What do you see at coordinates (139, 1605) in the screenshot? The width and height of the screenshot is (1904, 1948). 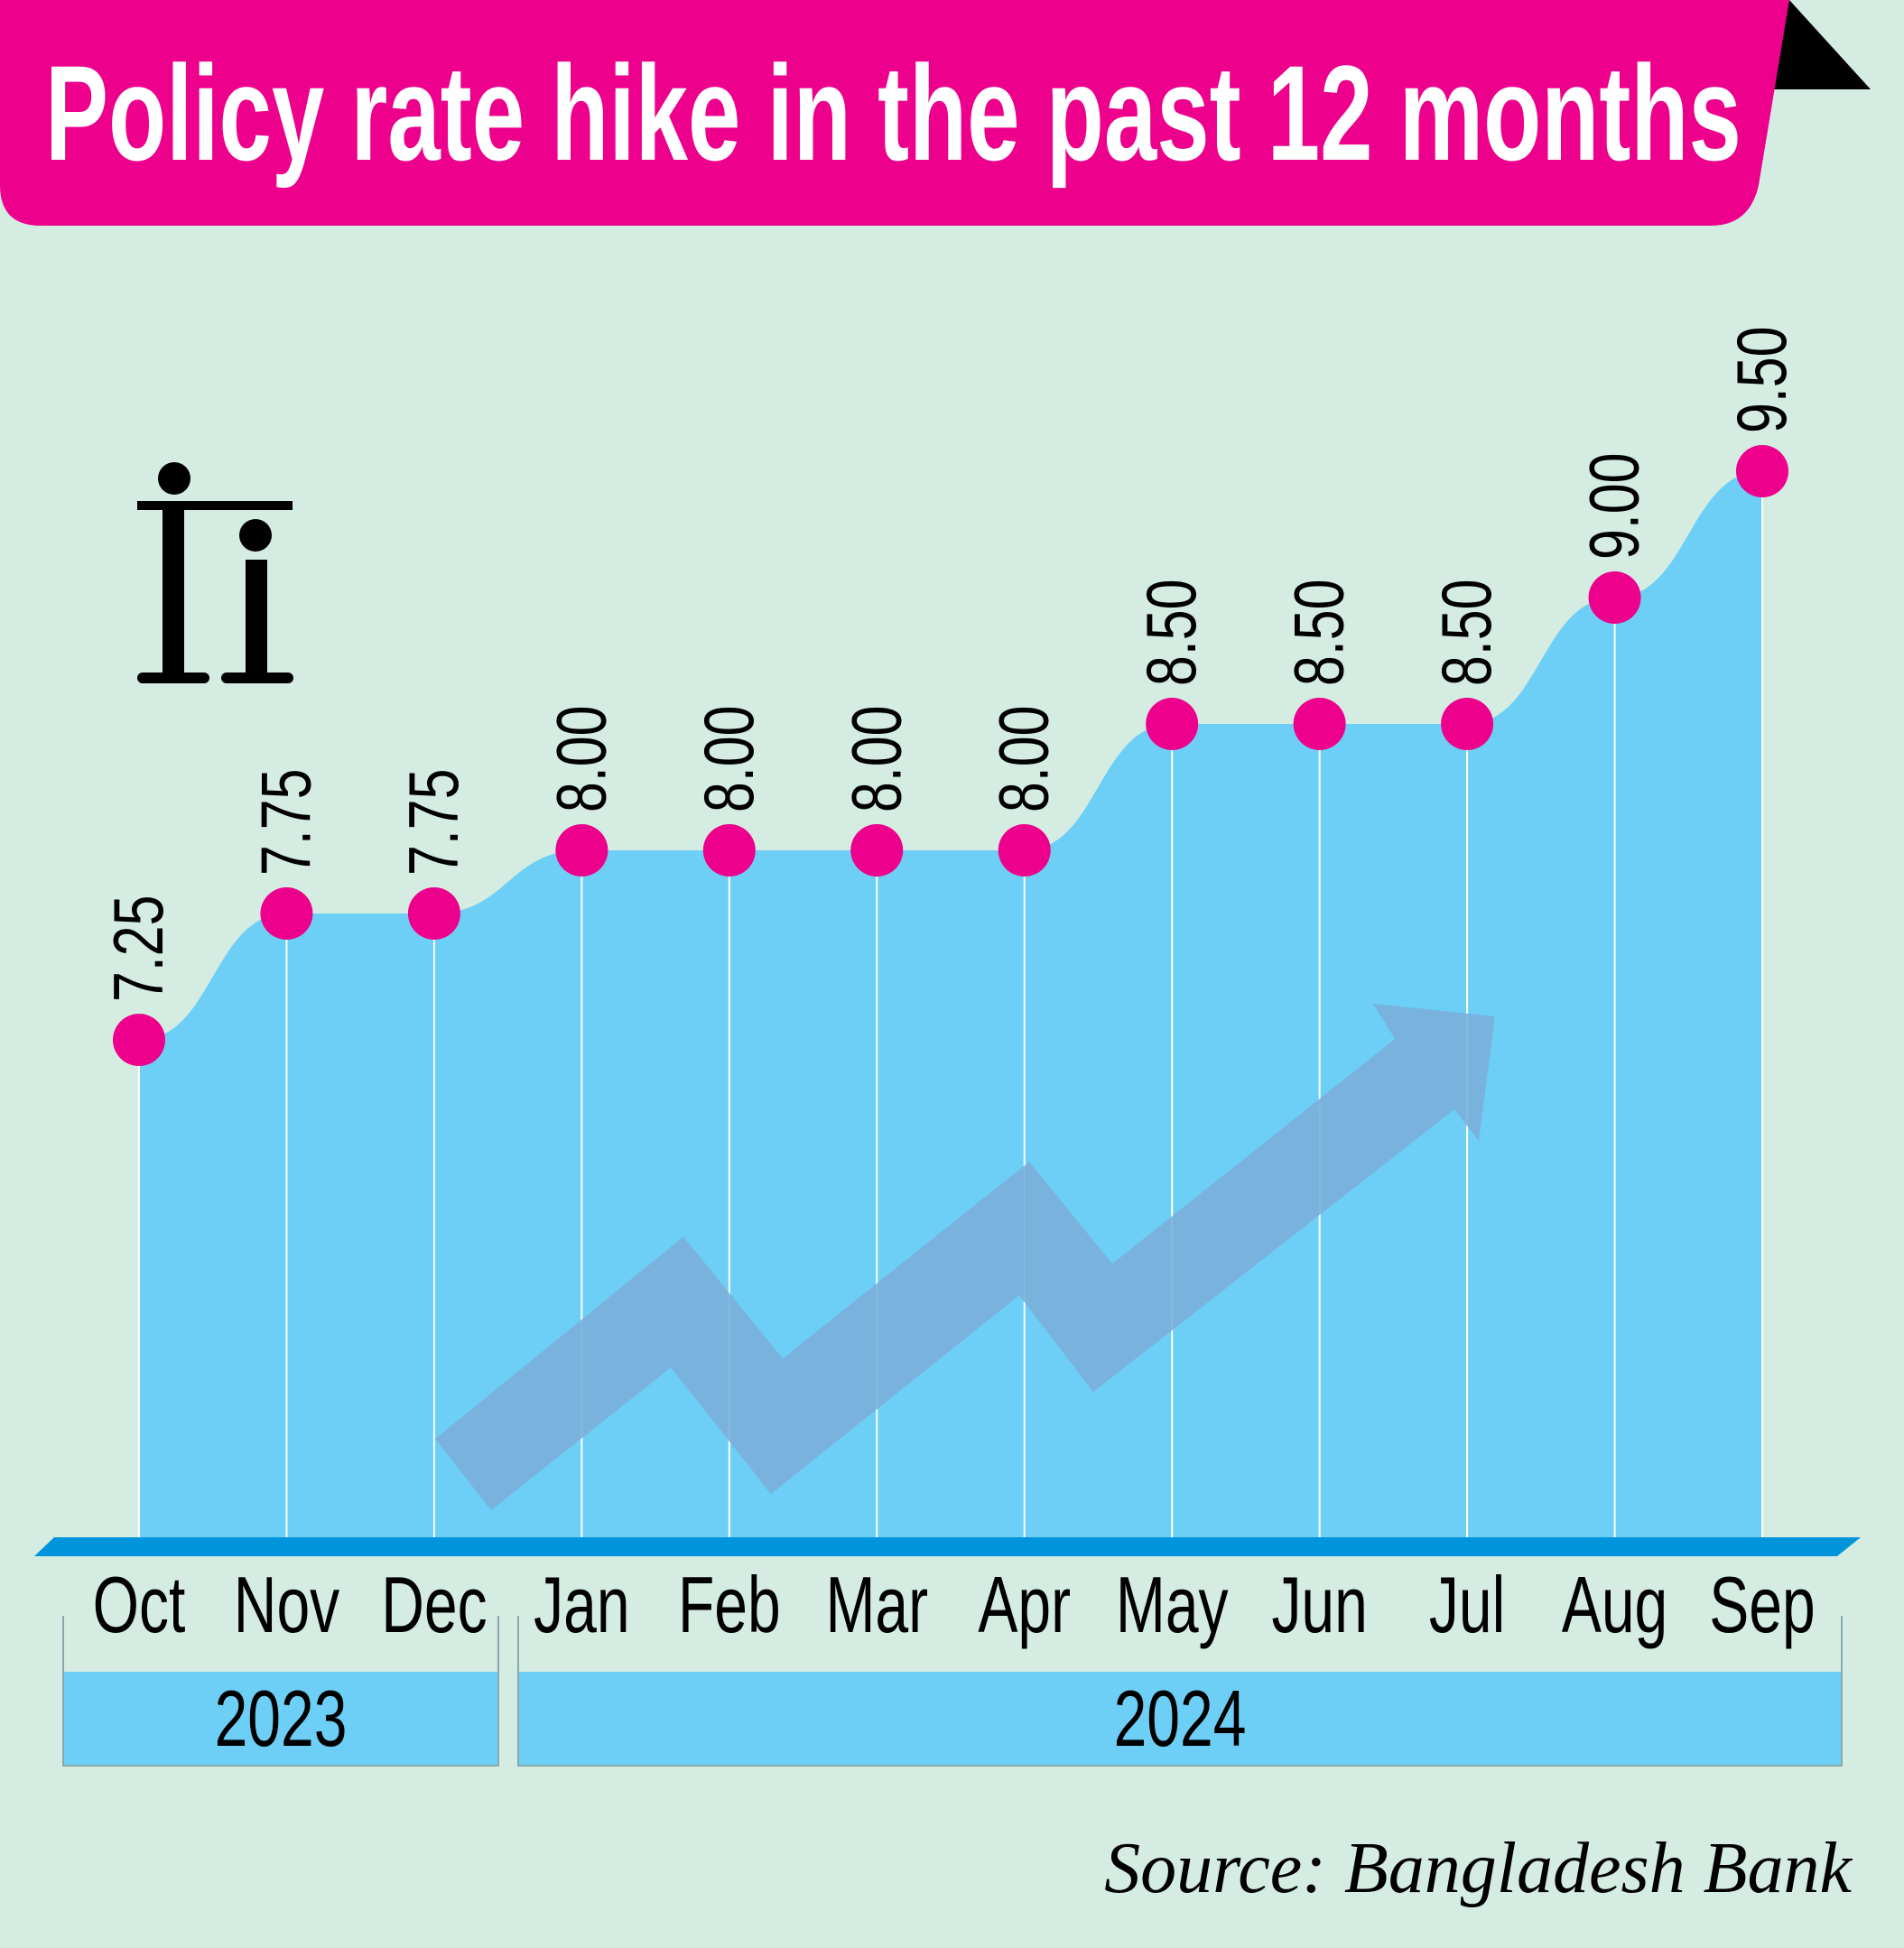 I see `x-tick-label: Oct` at bounding box center [139, 1605].